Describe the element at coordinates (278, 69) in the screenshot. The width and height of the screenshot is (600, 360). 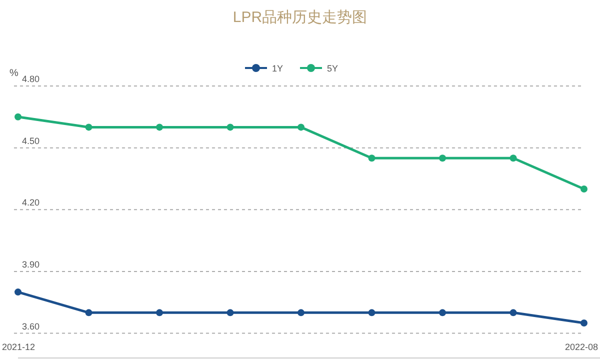
I see `legend-label: 1Y` at that location.